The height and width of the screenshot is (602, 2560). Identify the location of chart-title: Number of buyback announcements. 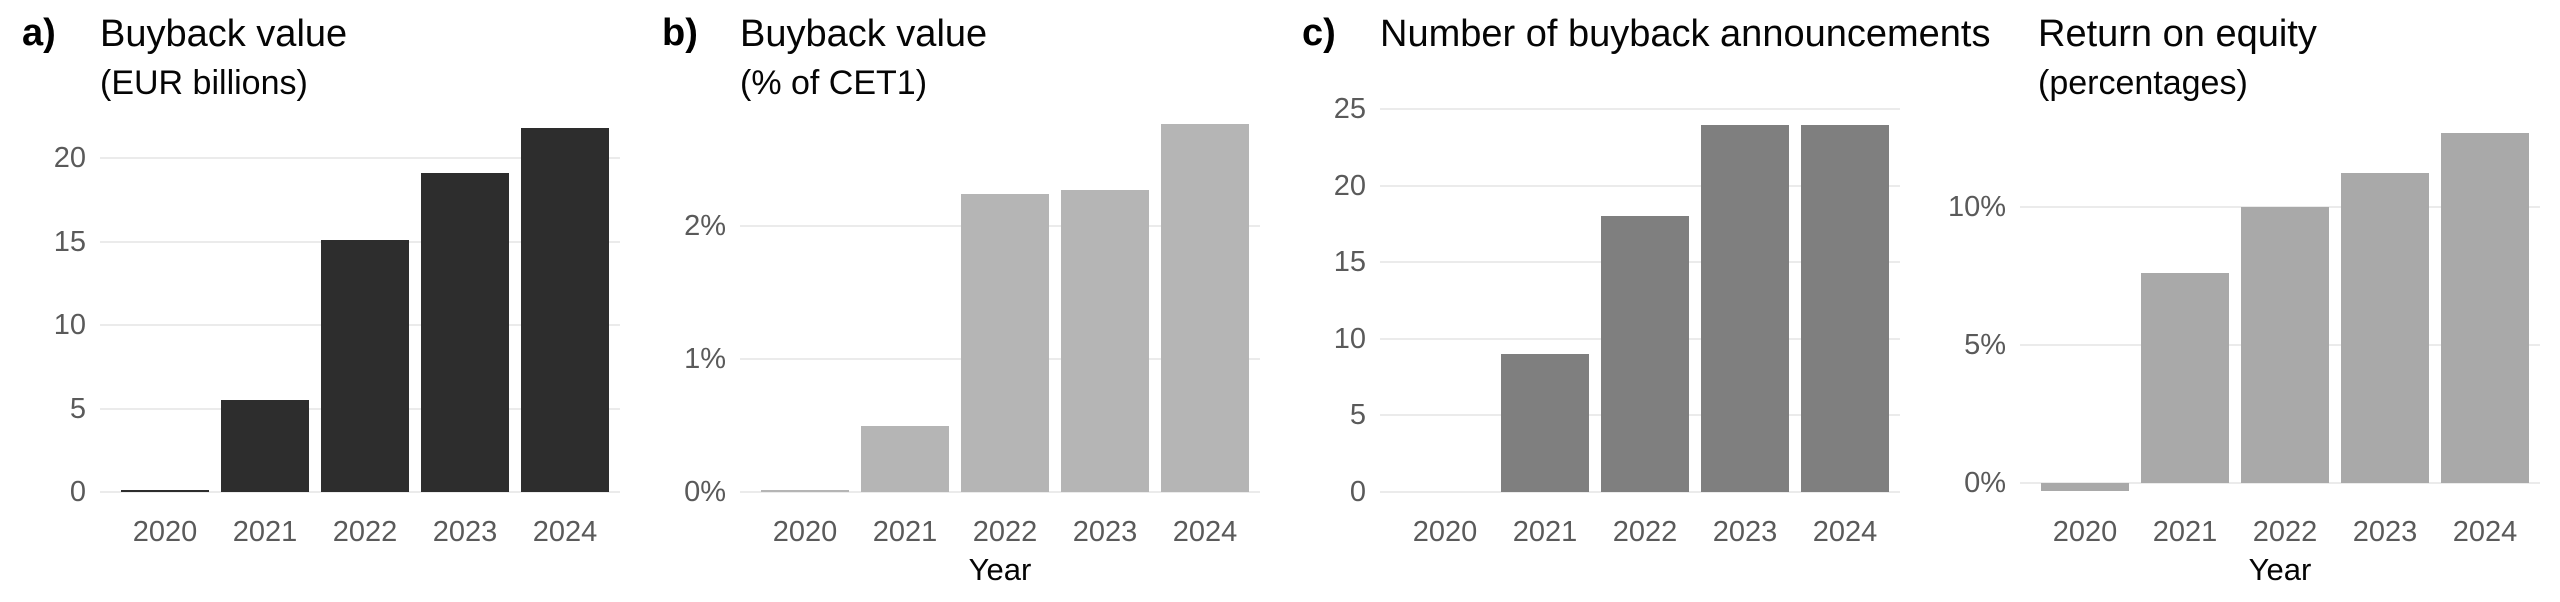
(1685, 34).